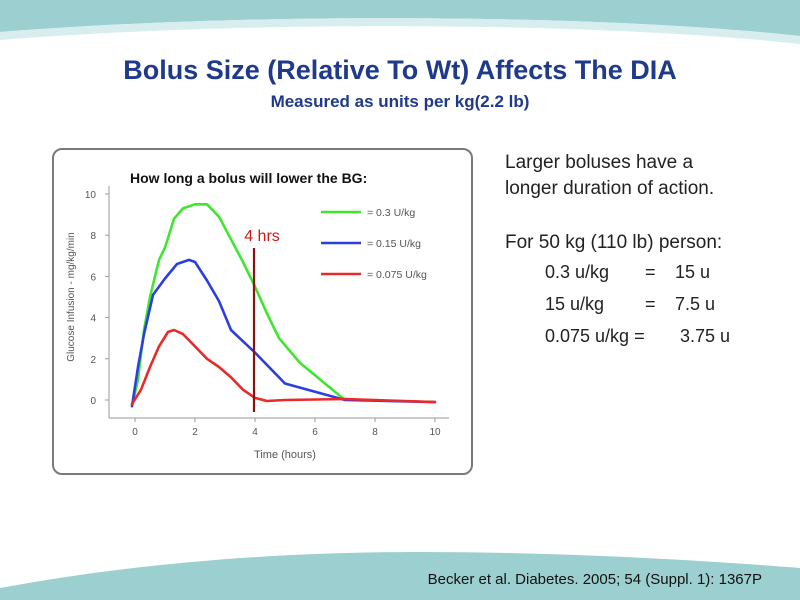  What do you see at coordinates (647, 336) in the screenshot?
I see `calc-row: 0.075 u/kg = 3.75 u` at bounding box center [647, 336].